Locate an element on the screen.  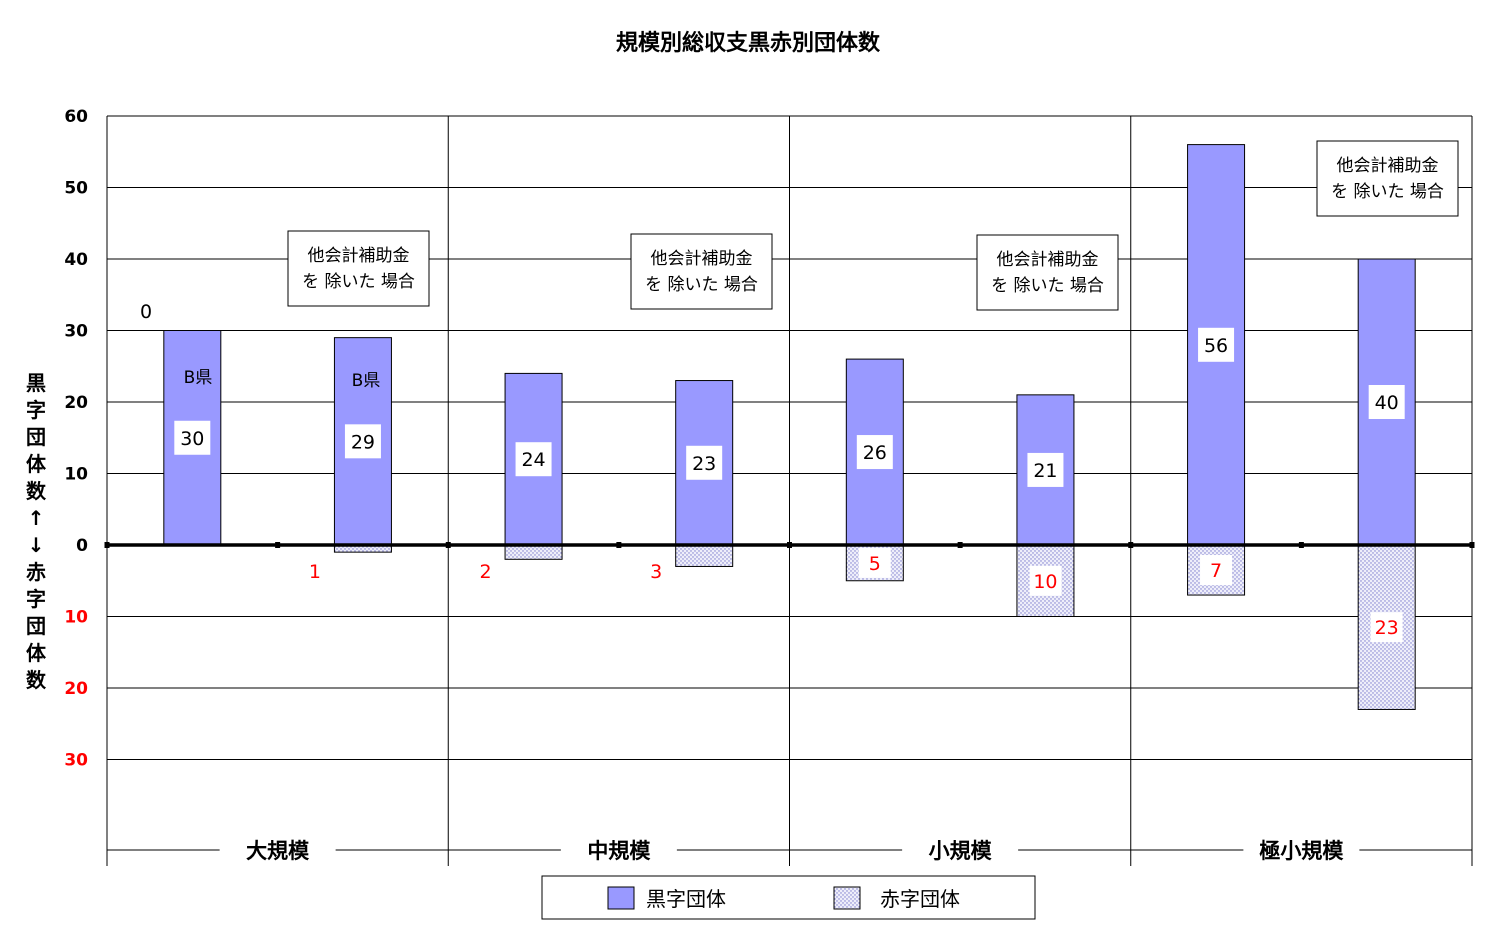
surplus-value-label: 26 is located at coordinates (875, 453).